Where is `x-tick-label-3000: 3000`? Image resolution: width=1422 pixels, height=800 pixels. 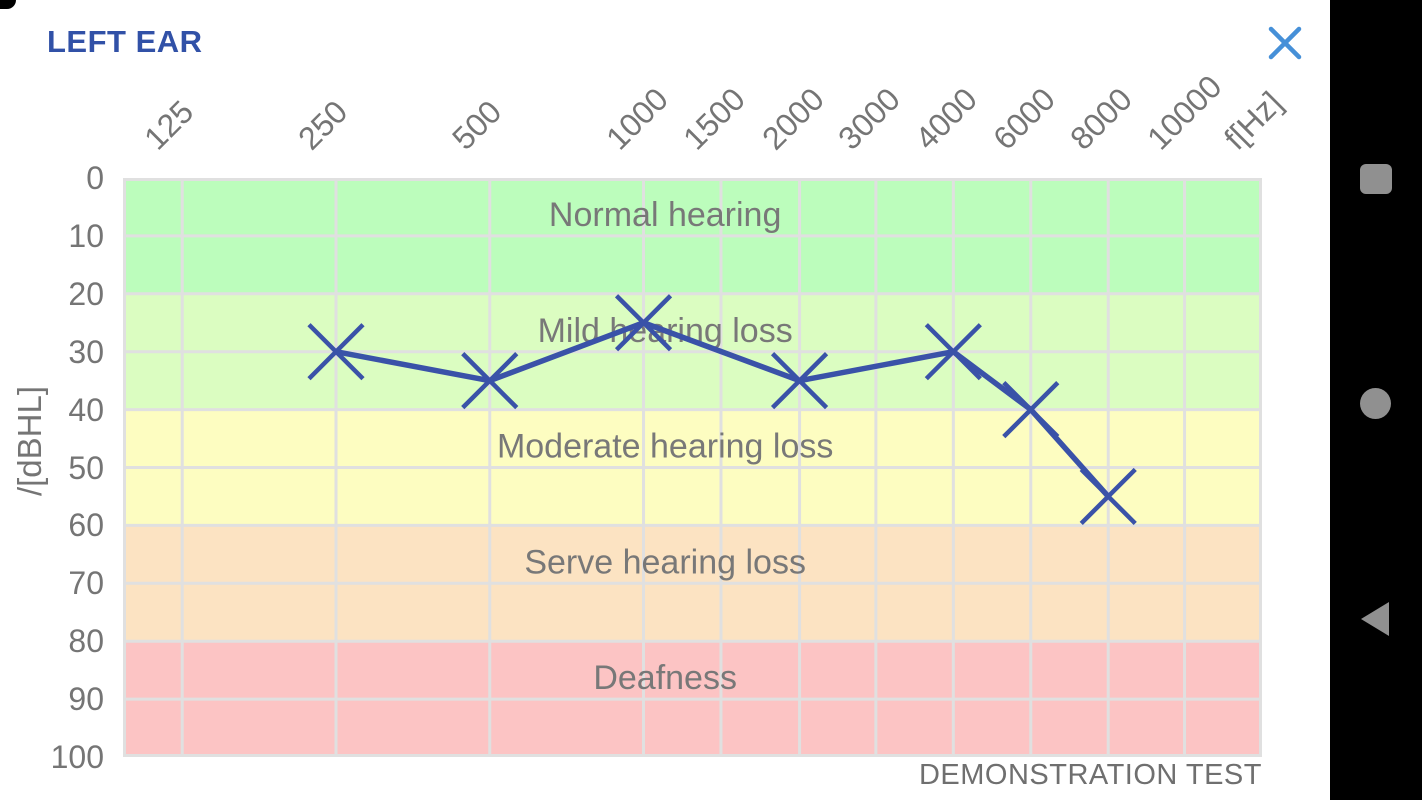
x-tick-label-3000: 3000 is located at coordinates (869, 118).